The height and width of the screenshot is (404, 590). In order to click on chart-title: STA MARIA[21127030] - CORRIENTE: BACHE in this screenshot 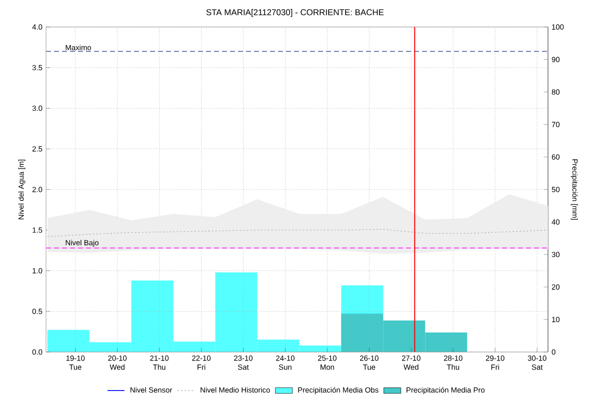, I will do `click(295, 13)`.